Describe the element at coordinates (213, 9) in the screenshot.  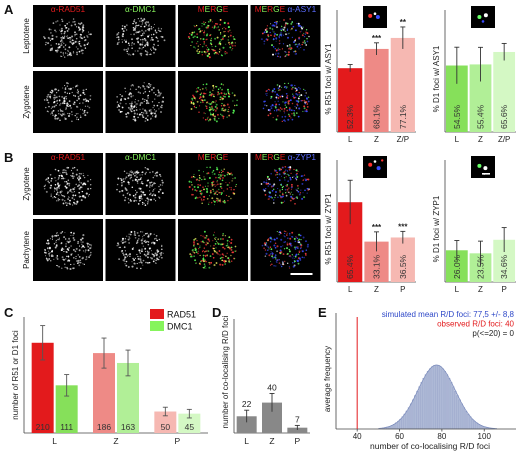
I see `channel-label: MERGE` at that location.